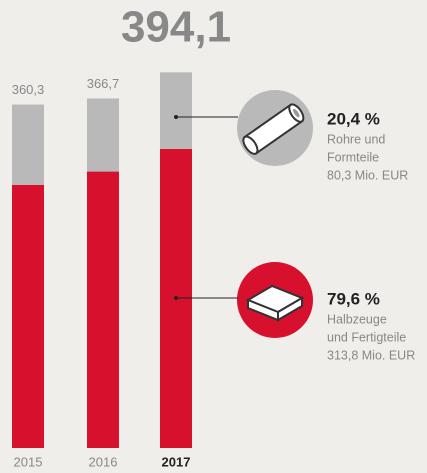 The height and width of the screenshot is (473, 427). I want to click on x-tick-label: 2015, so click(28, 461).